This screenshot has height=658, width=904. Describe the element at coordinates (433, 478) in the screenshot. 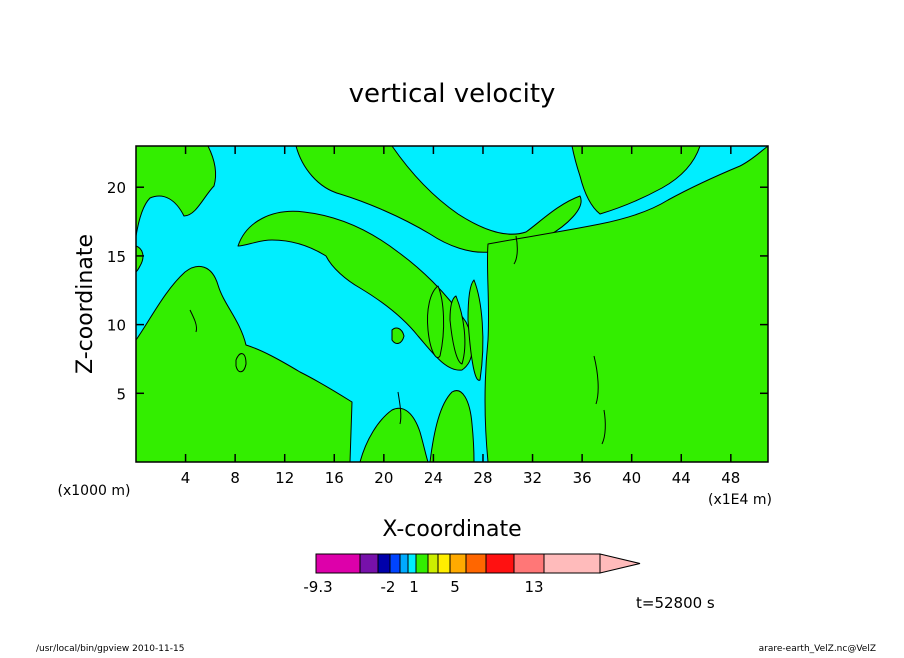

I see `x-tick-label: 24` at that location.